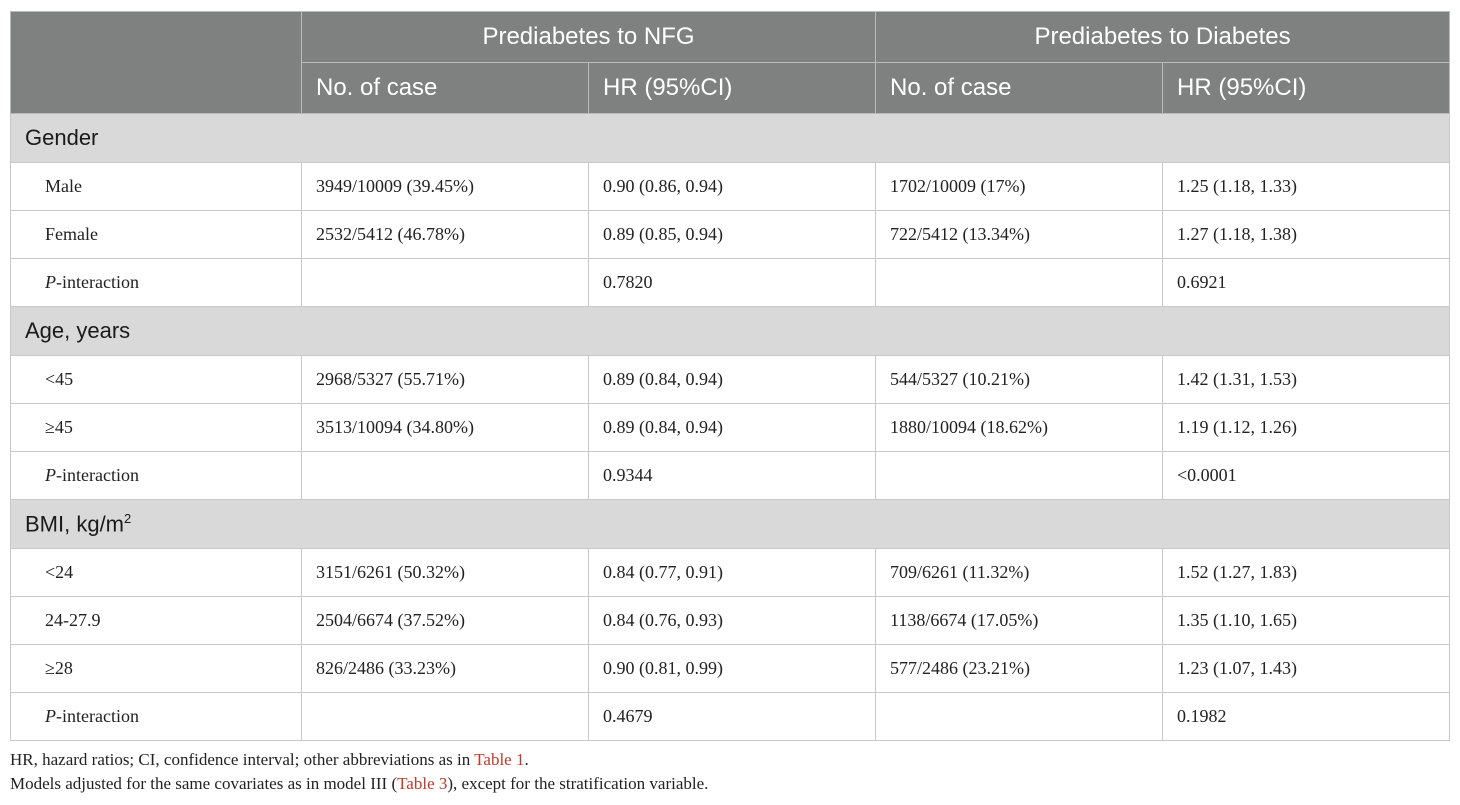 This screenshot has width=1460, height=805. What do you see at coordinates (445, 620) in the screenshot?
I see `table-cell: 2504/6674 (37.52%)` at bounding box center [445, 620].